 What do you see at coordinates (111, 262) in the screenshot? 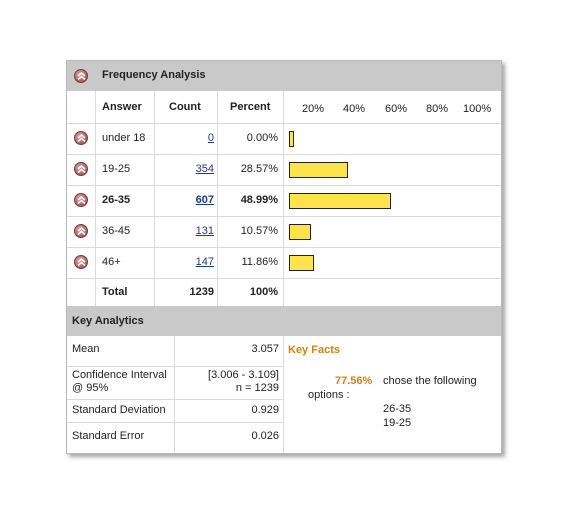
I see `answer-label: 46+` at bounding box center [111, 262].